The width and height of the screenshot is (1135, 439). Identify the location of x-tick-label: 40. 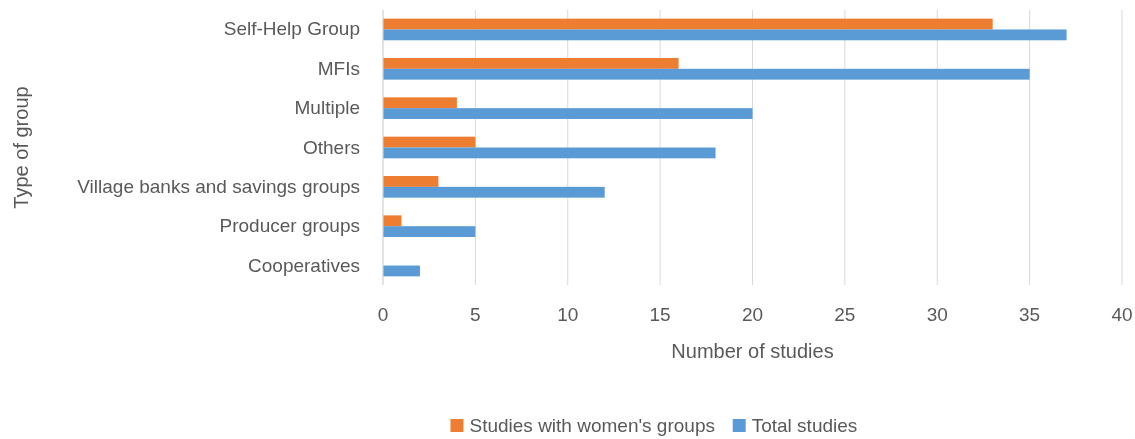
(1122, 314).